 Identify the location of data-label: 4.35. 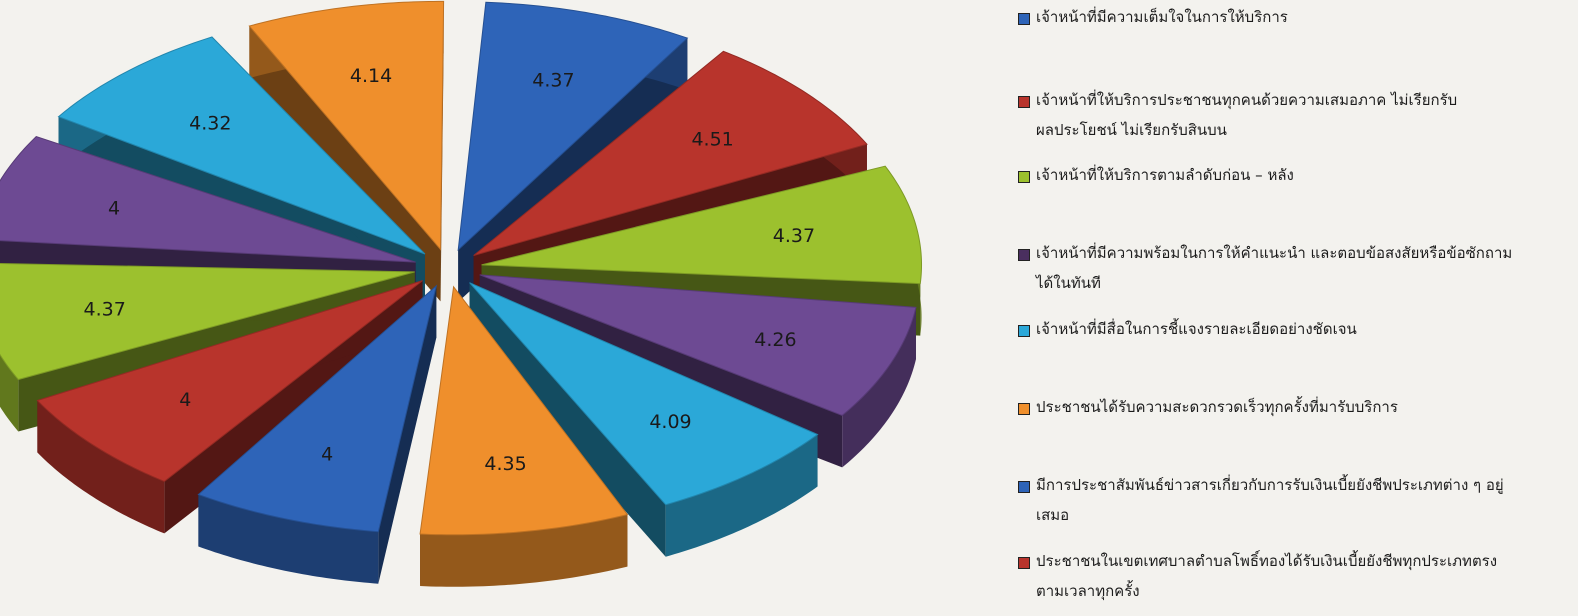
(505, 464).